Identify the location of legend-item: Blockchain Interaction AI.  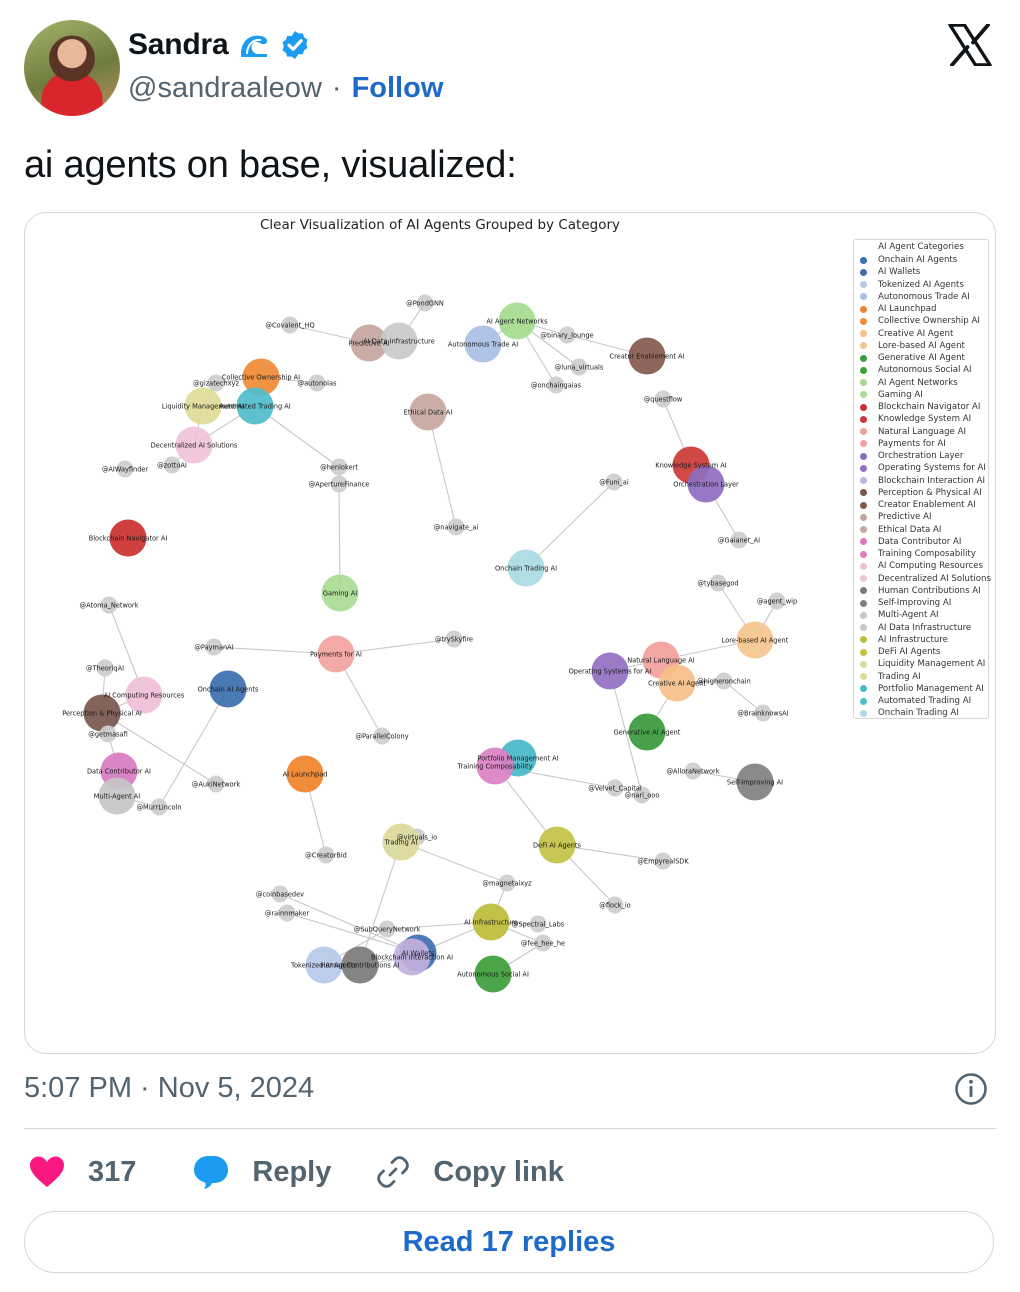
(921, 481).